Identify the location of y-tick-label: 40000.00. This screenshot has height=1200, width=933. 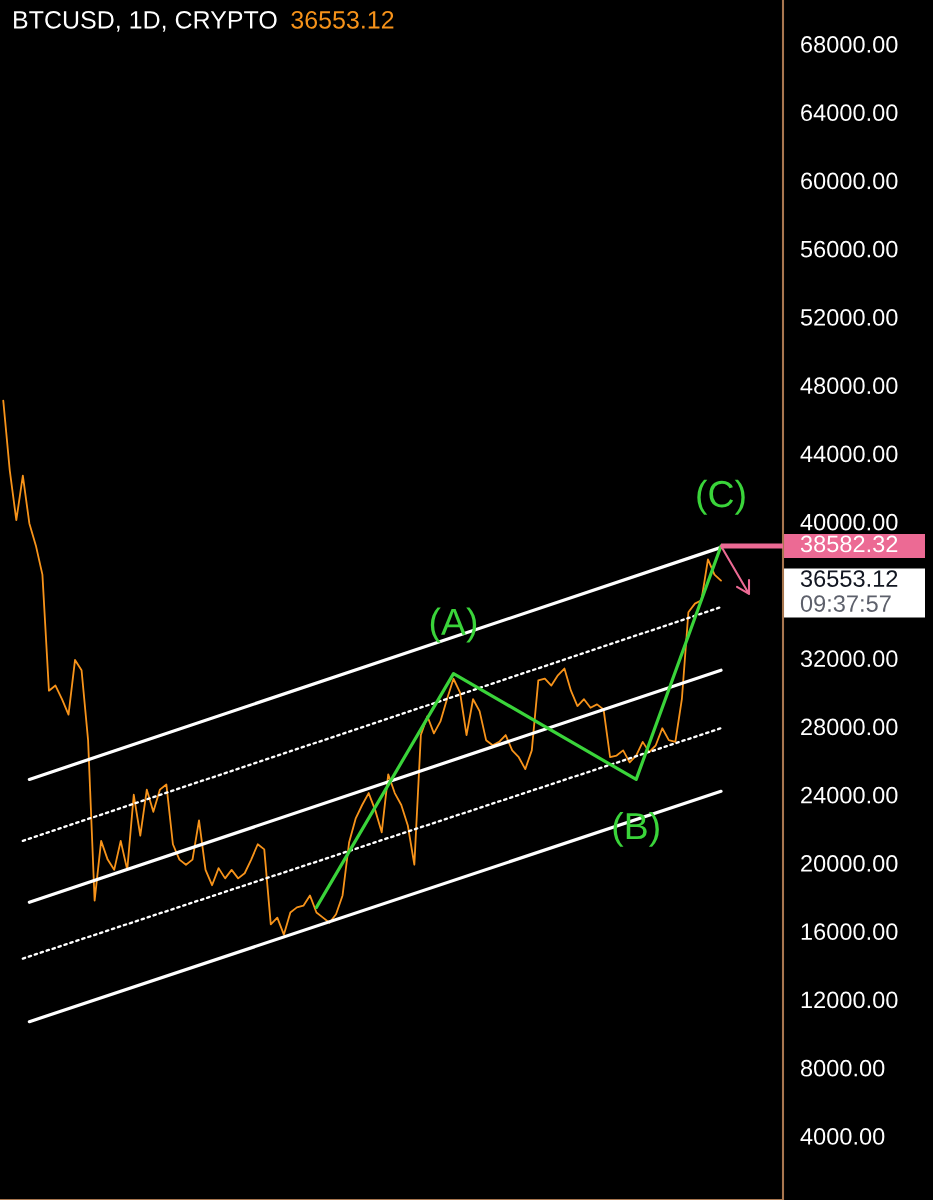
(849, 522).